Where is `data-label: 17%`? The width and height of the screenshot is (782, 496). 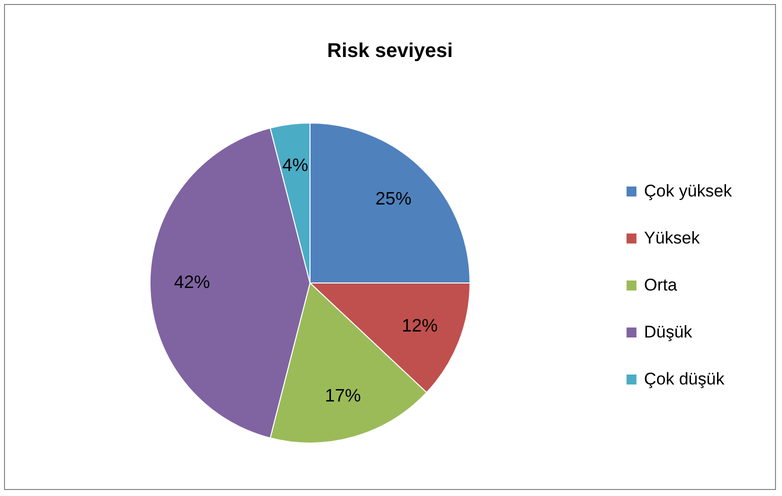
data-label: 17% is located at coordinates (342, 395).